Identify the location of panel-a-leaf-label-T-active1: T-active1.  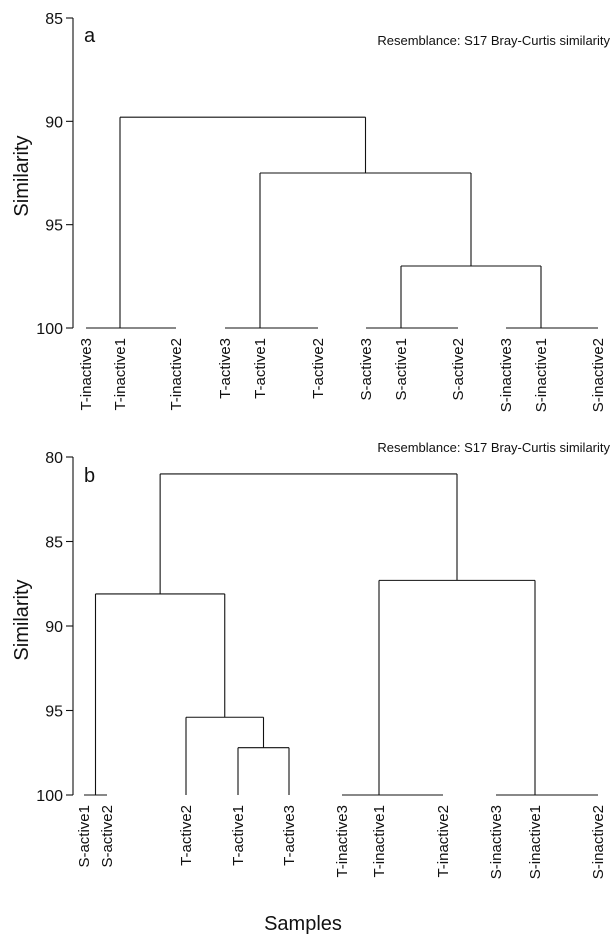
(260, 368).